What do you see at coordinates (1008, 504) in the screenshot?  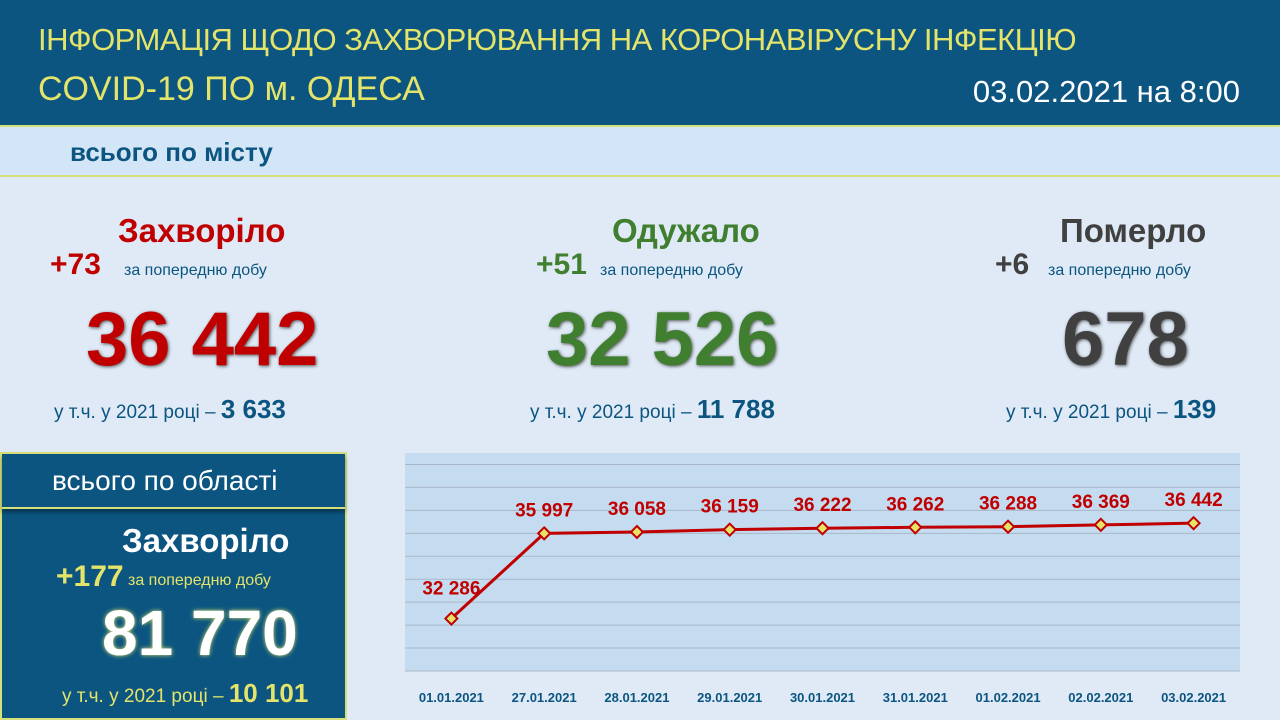 I see `data-label: 36 288` at bounding box center [1008, 504].